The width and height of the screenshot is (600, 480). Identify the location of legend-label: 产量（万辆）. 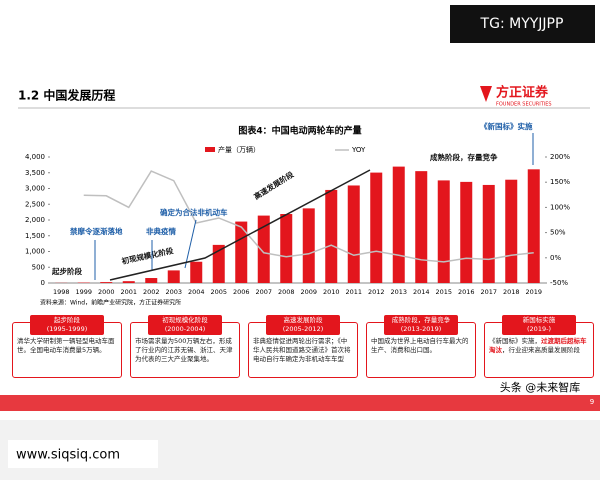
(239, 149).